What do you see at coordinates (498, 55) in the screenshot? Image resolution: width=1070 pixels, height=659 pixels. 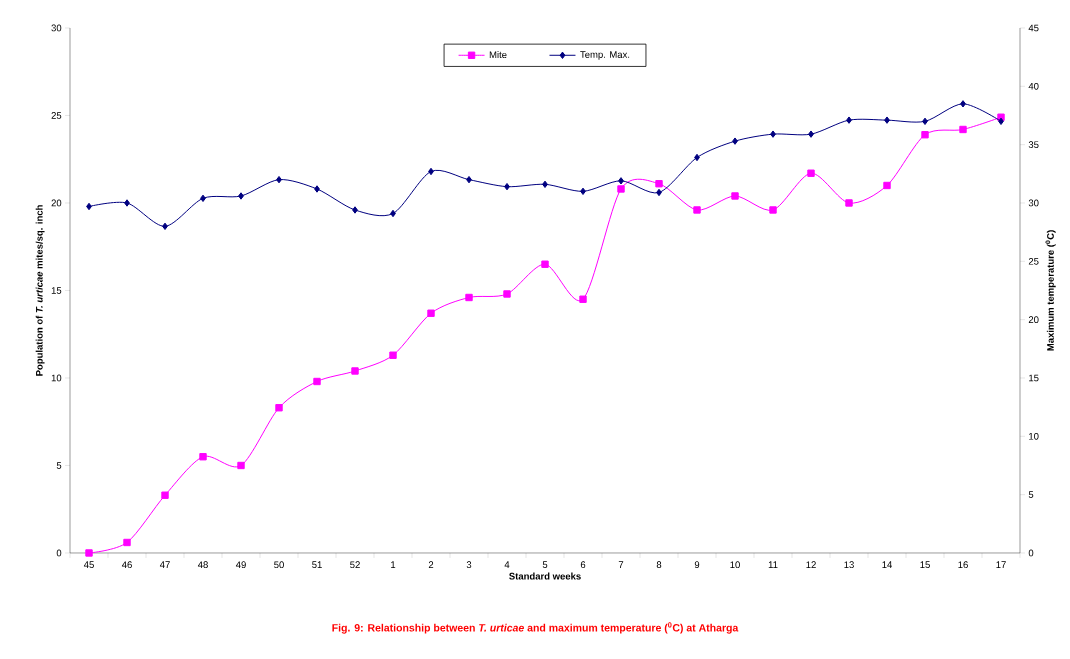 I see `legend-label: Mite` at bounding box center [498, 55].